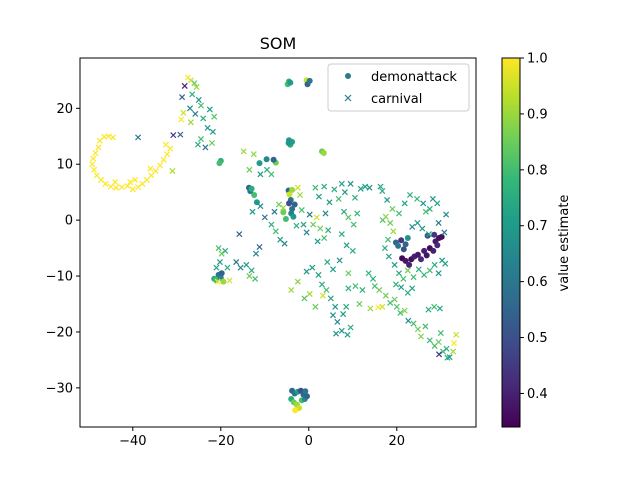 The image size is (640, 480). I want to click on colorbar-tick-label: 0.6, so click(537, 282).